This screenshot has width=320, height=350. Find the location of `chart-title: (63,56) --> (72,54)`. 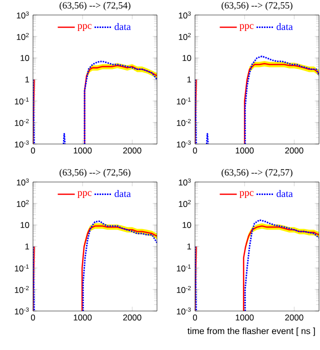

chart-title: (63,56) --> (72,54) is located at coordinates (95, 6).